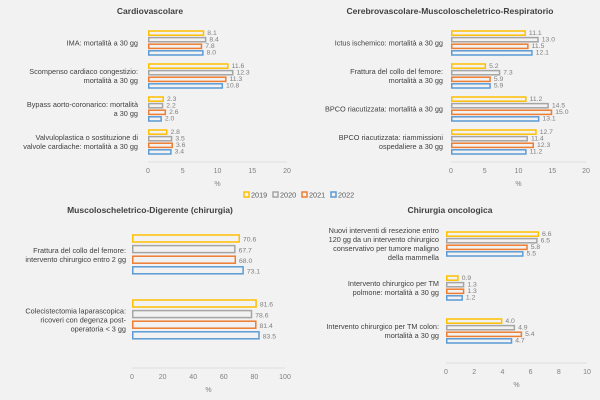 Image resolution: width=600 pixels, height=400 pixels. Describe the element at coordinates (193, 377) in the screenshot. I see `x-tick-label: 40` at that location.